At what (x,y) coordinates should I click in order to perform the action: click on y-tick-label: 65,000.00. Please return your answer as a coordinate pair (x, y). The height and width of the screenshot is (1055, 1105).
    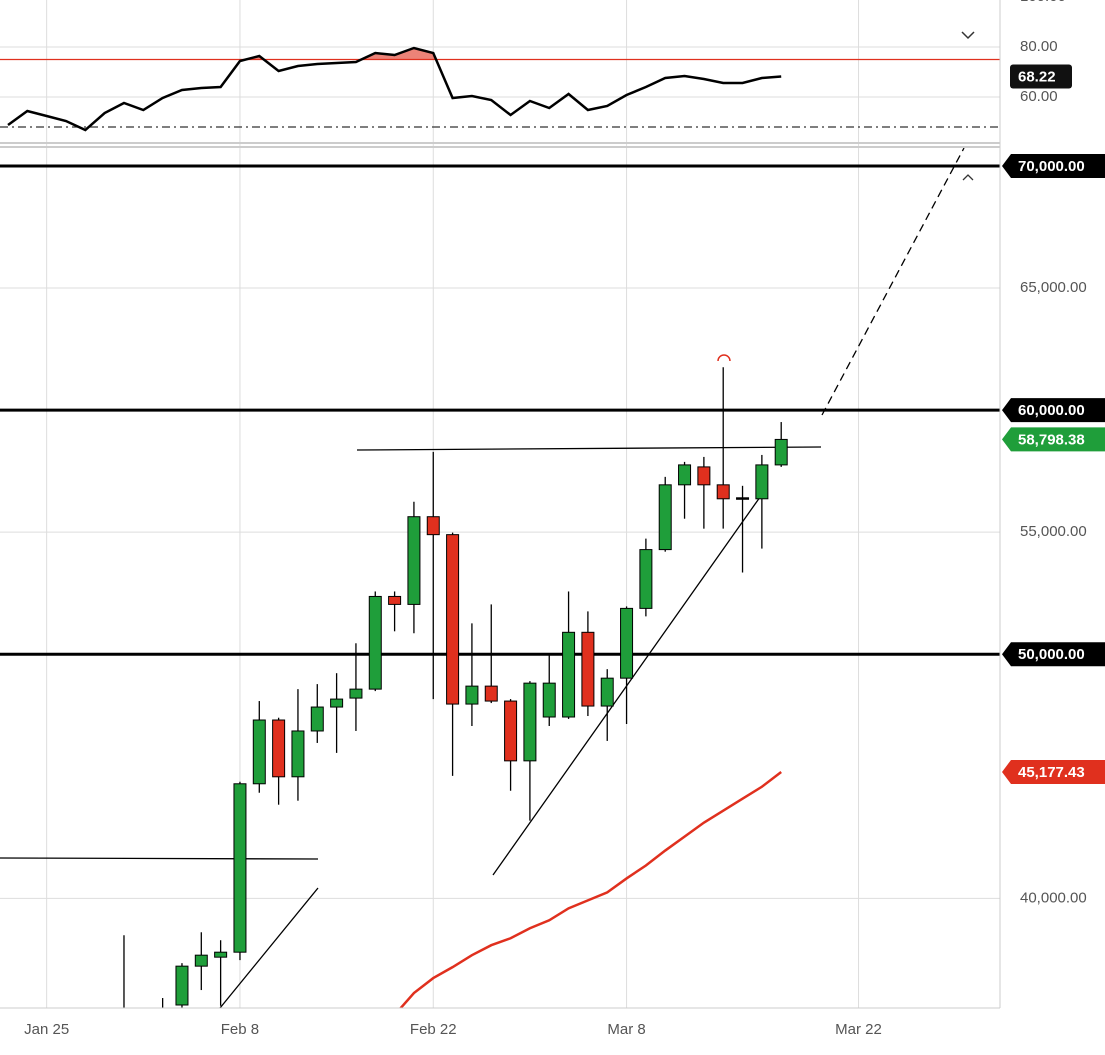
    Looking at the image, I should click on (1053, 287).